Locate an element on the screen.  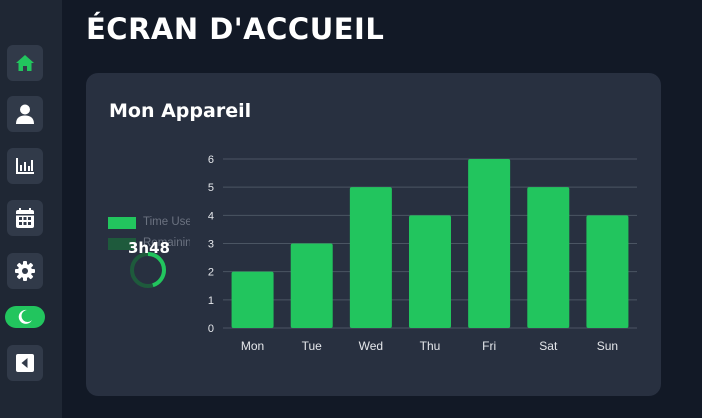
bar-chart-icon is located at coordinates (25, 166).